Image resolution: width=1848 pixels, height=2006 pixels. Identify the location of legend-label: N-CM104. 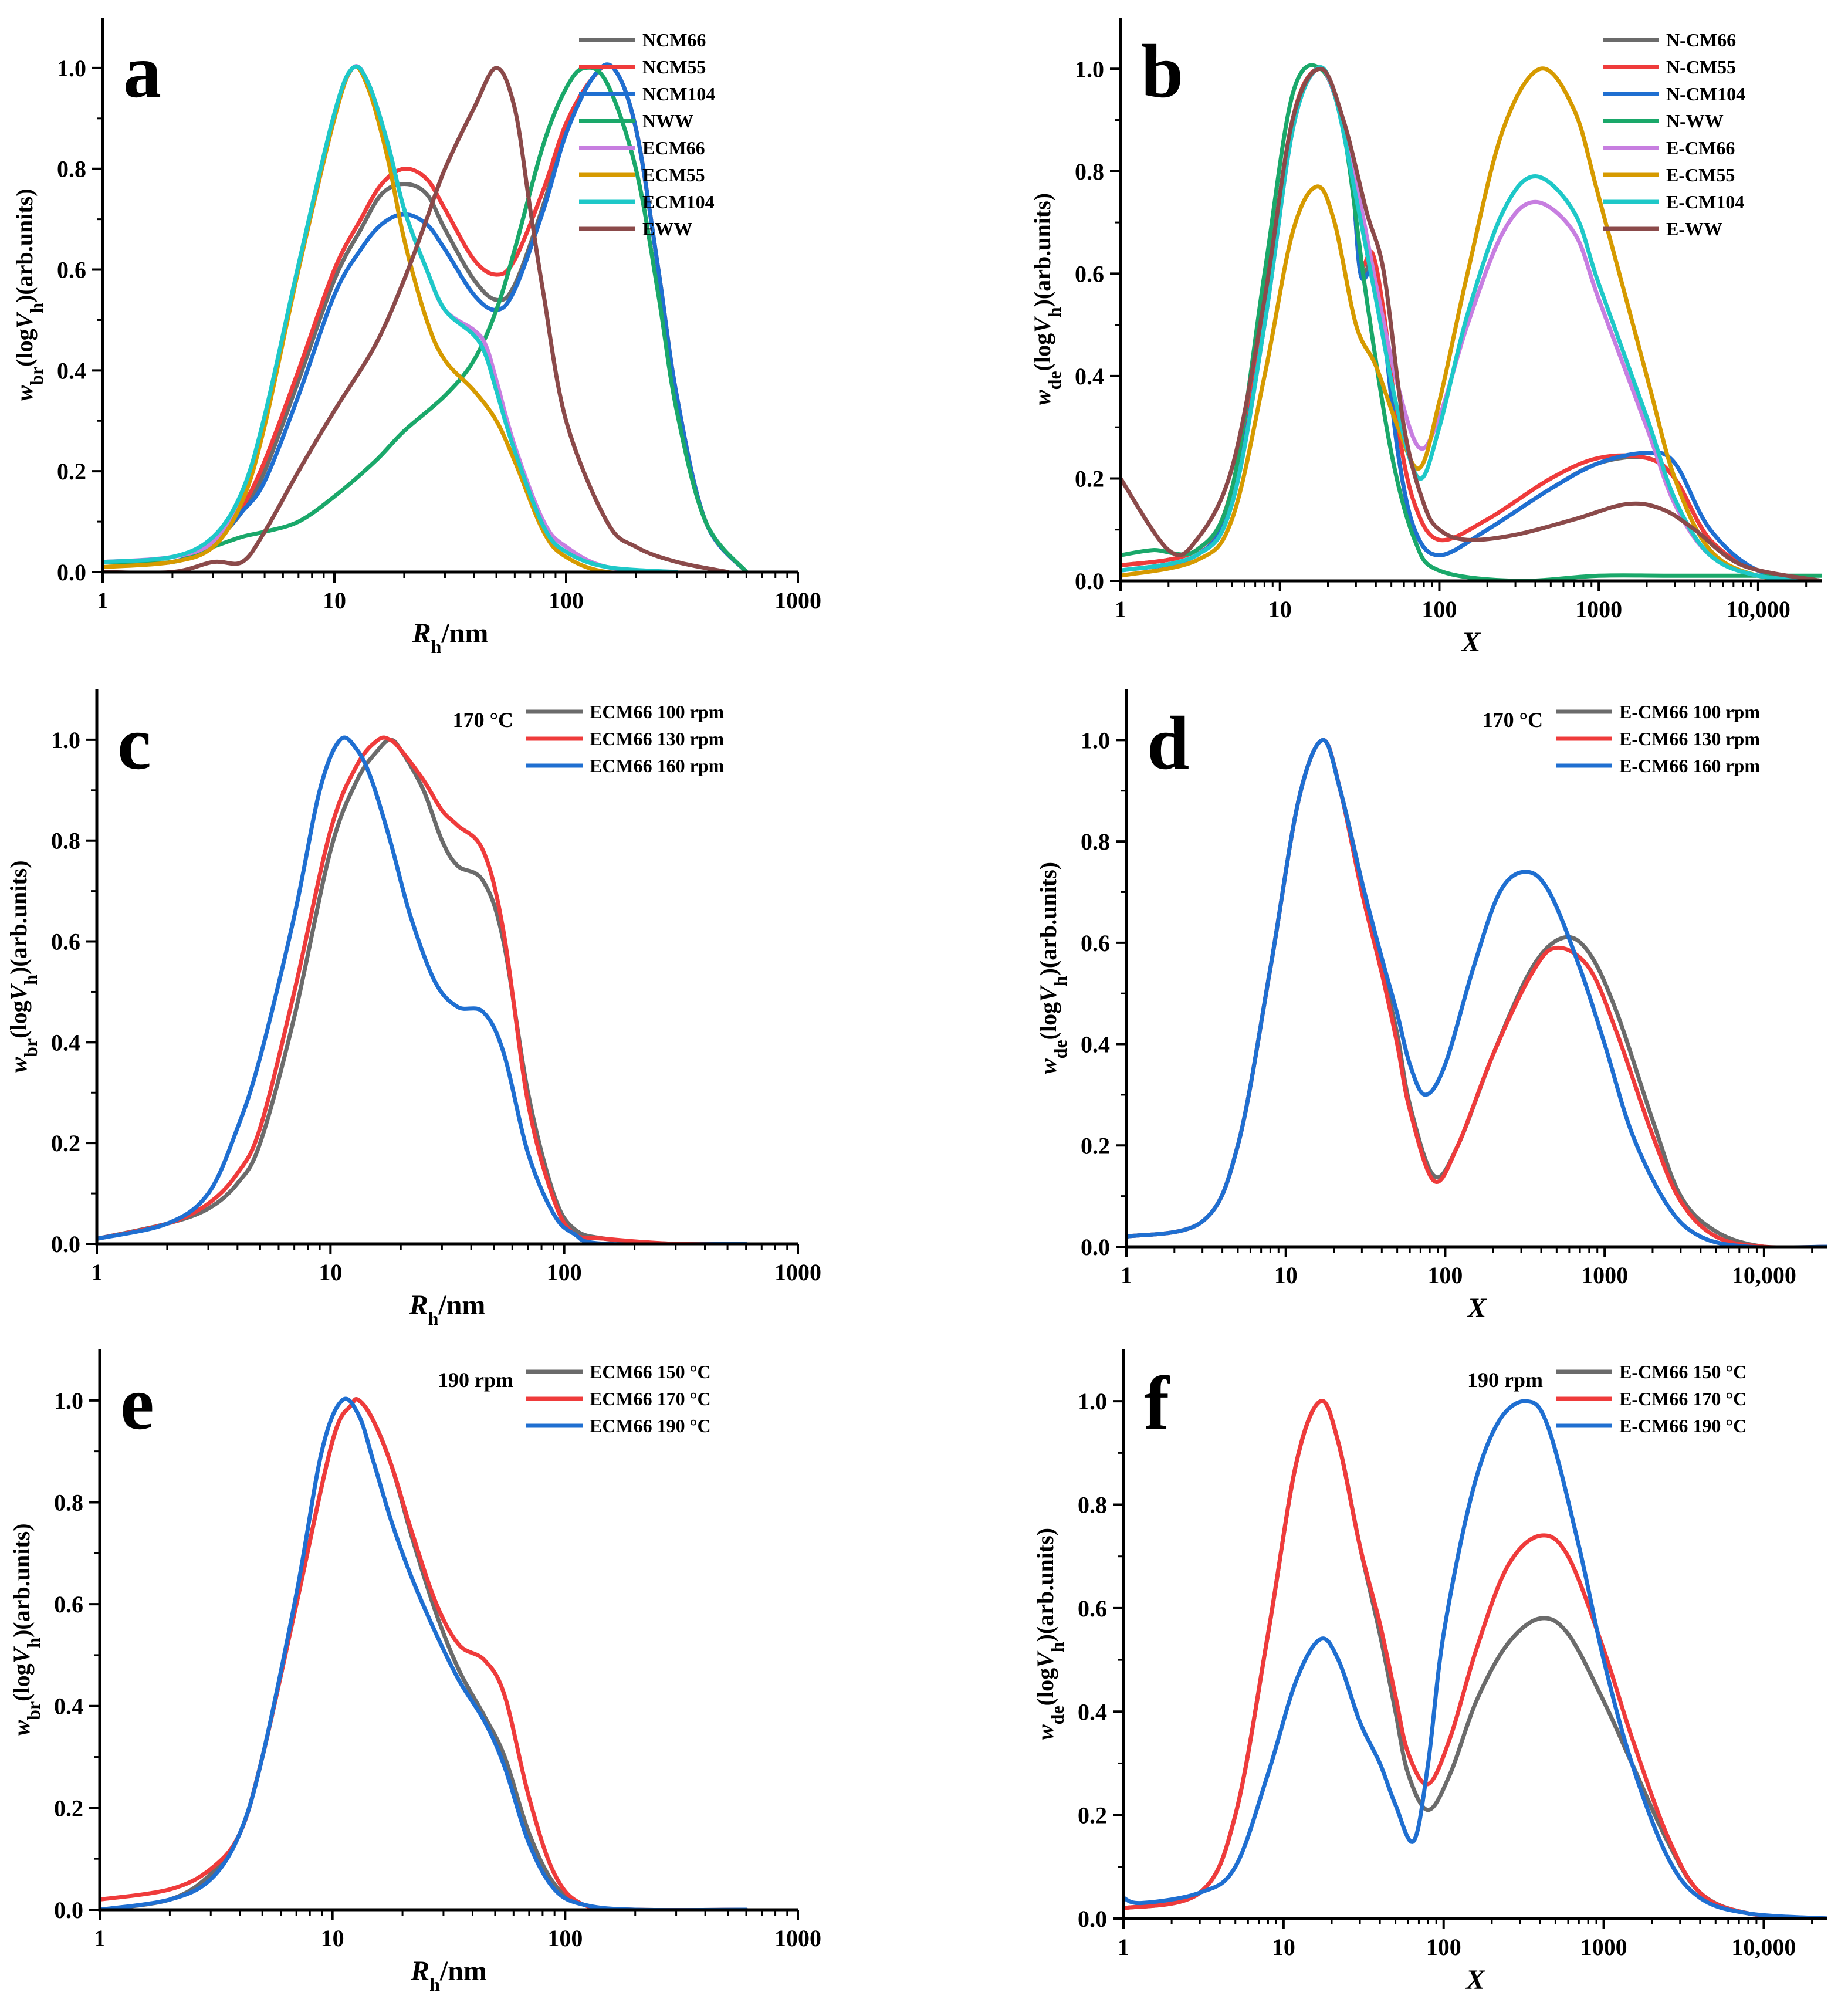
(1706, 93).